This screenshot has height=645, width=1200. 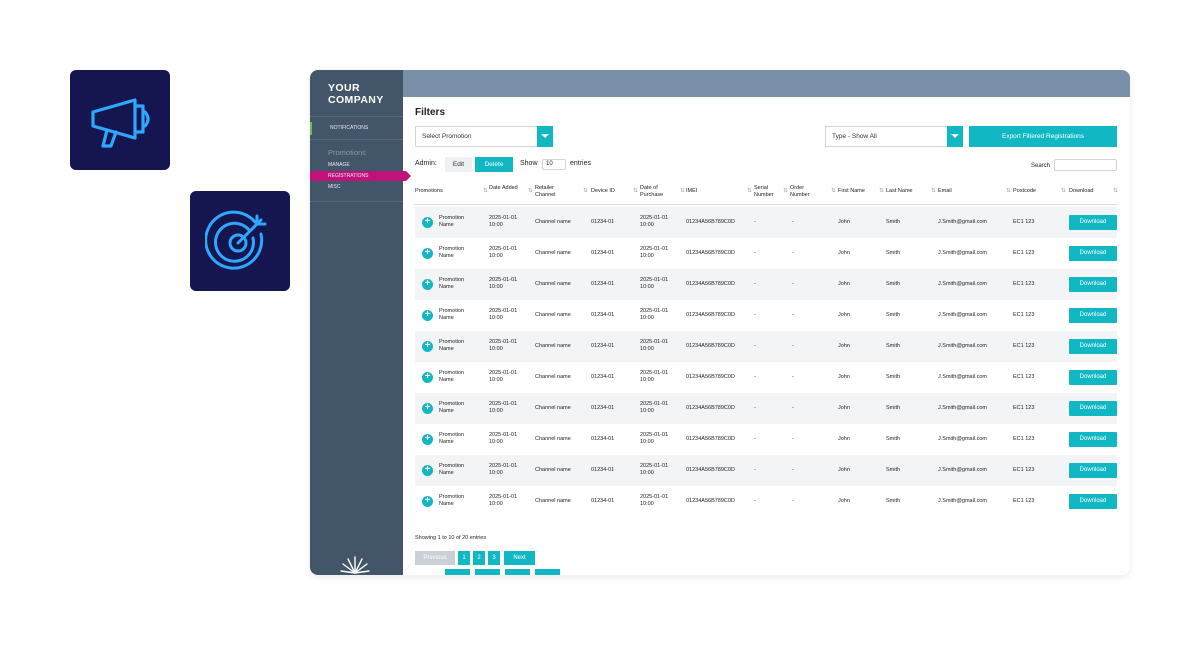 I want to click on postcode-cell: EC1 123, so click(x=1024, y=284).